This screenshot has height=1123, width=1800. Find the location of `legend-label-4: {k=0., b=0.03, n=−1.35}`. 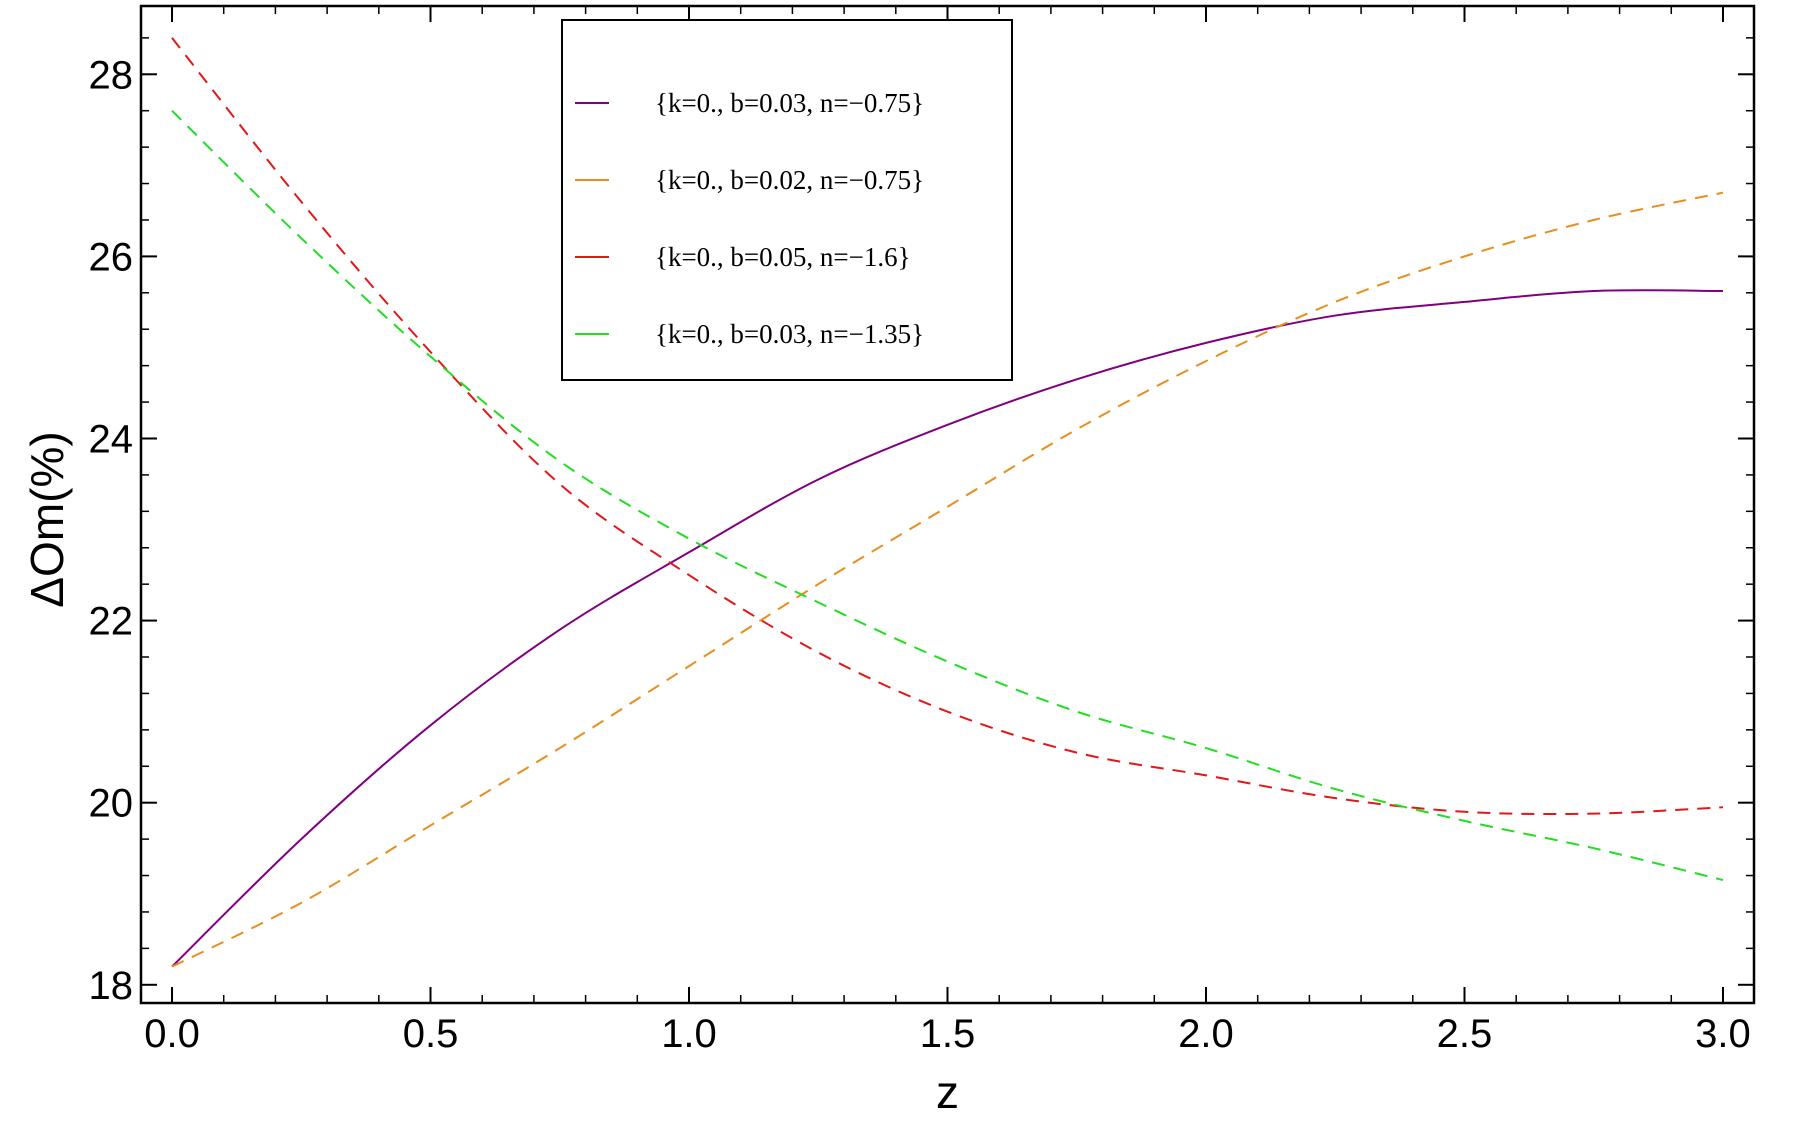

legend-label-4: {k=0., b=0.03, n=−1.35} is located at coordinates (789, 334).